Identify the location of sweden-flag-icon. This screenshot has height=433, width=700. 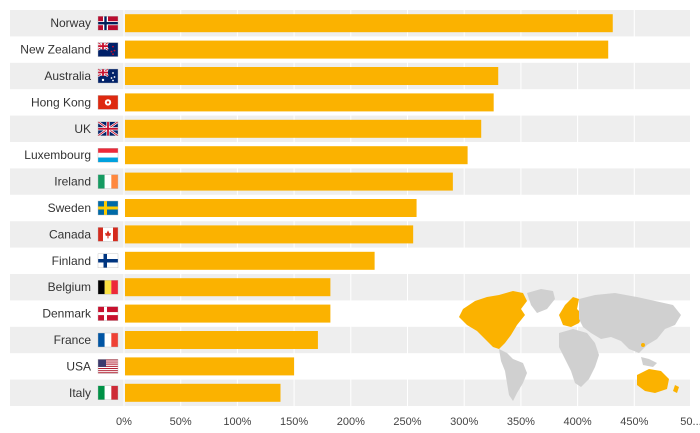
(108, 208).